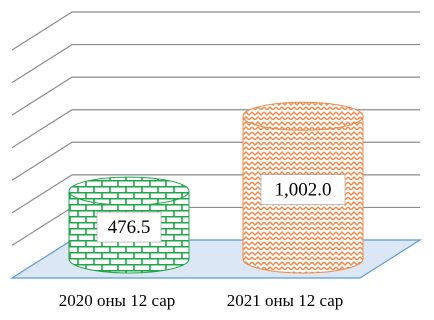 The height and width of the screenshot is (320, 434). What do you see at coordinates (285, 300) in the screenshot?
I see `x-tick-label: 2021 оны 12 сар` at bounding box center [285, 300].